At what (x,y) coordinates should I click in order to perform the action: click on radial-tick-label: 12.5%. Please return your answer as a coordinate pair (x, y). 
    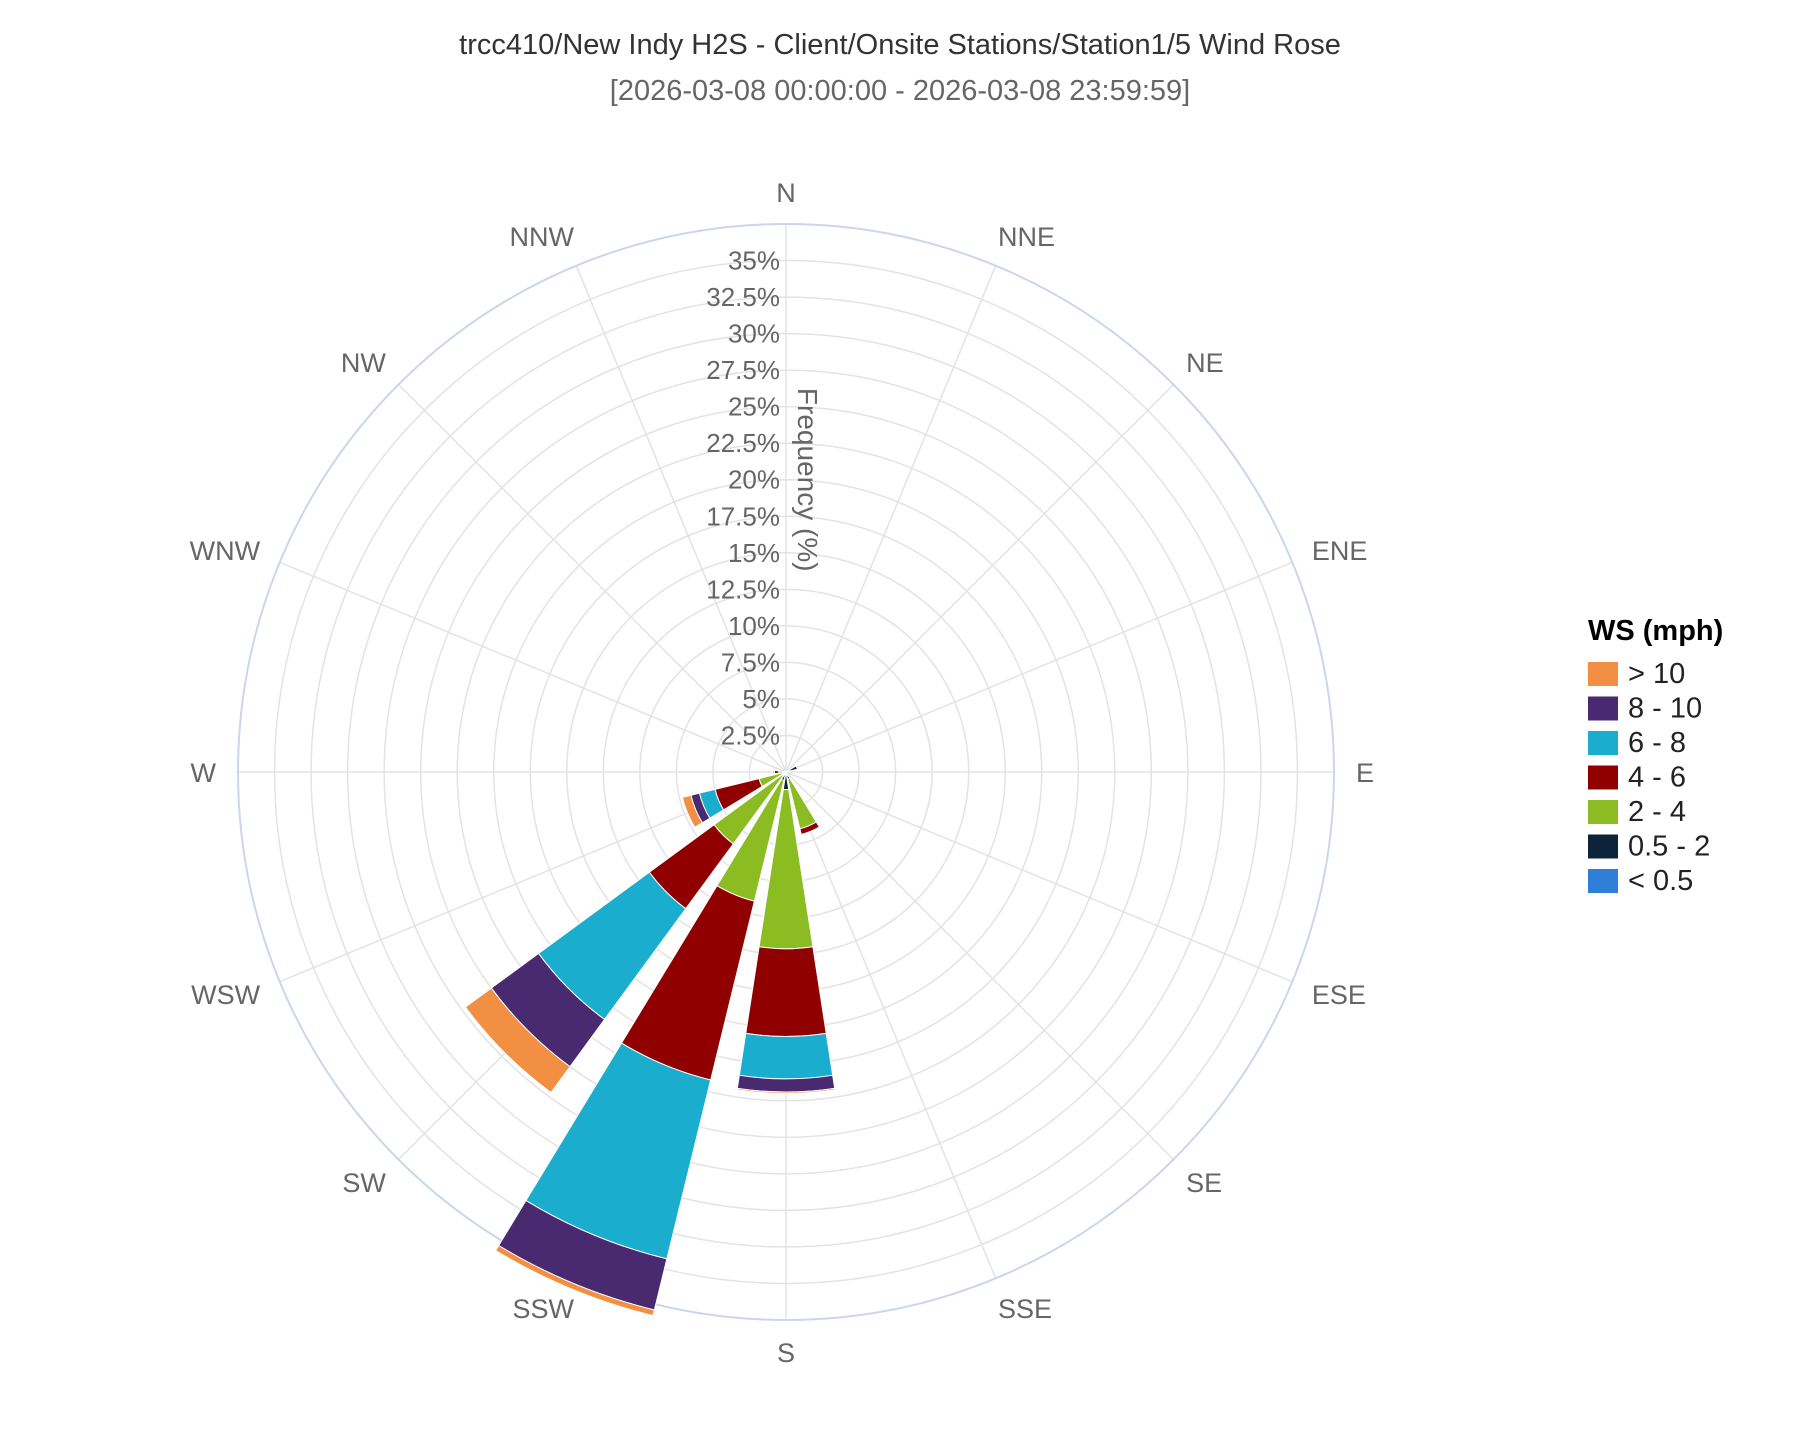
    Looking at the image, I should click on (743, 589).